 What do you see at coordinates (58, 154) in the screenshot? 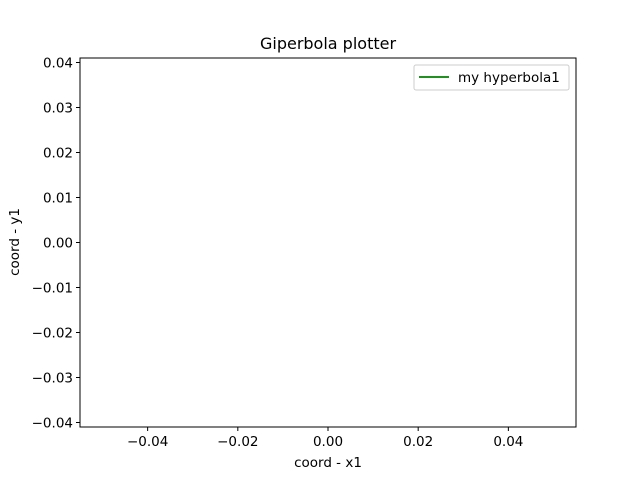
I see `y-tick-label: 0.02` at bounding box center [58, 154].